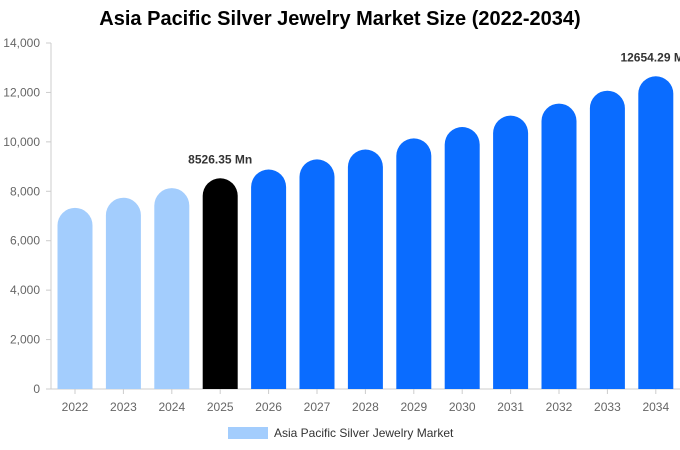  What do you see at coordinates (268, 407) in the screenshot?
I see `x-tick-label: 2026` at bounding box center [268, 407].